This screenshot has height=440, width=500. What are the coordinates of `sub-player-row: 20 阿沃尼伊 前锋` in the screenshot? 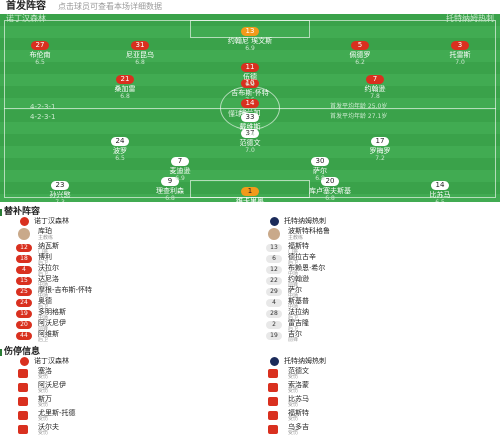 It's located at (136, 326).